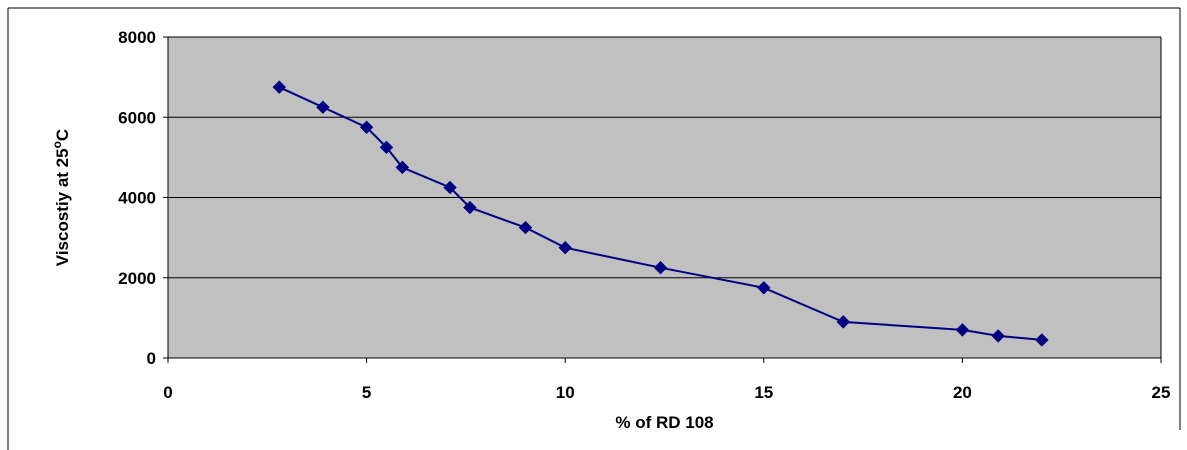  I want to click on x-tick-label-0: 0, so click(167, 392).